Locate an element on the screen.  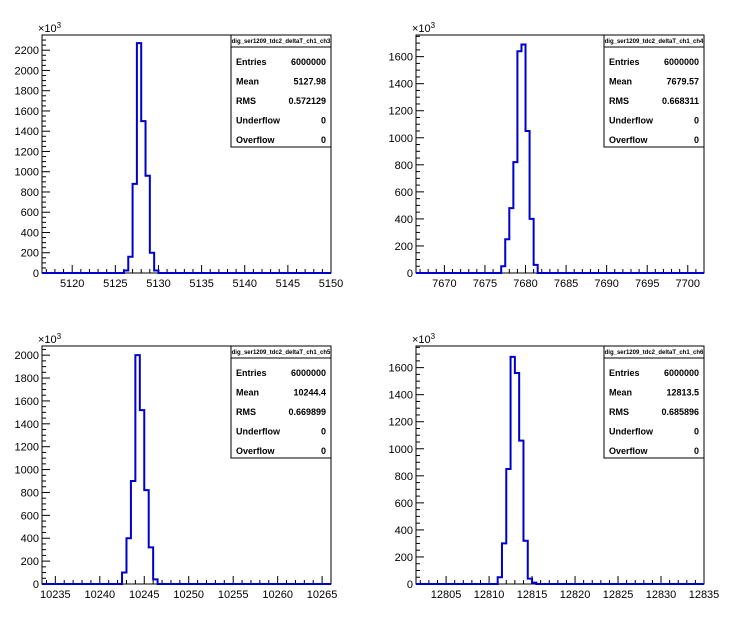
x-tick-label: 12835 is located at coordinates (704, 595).